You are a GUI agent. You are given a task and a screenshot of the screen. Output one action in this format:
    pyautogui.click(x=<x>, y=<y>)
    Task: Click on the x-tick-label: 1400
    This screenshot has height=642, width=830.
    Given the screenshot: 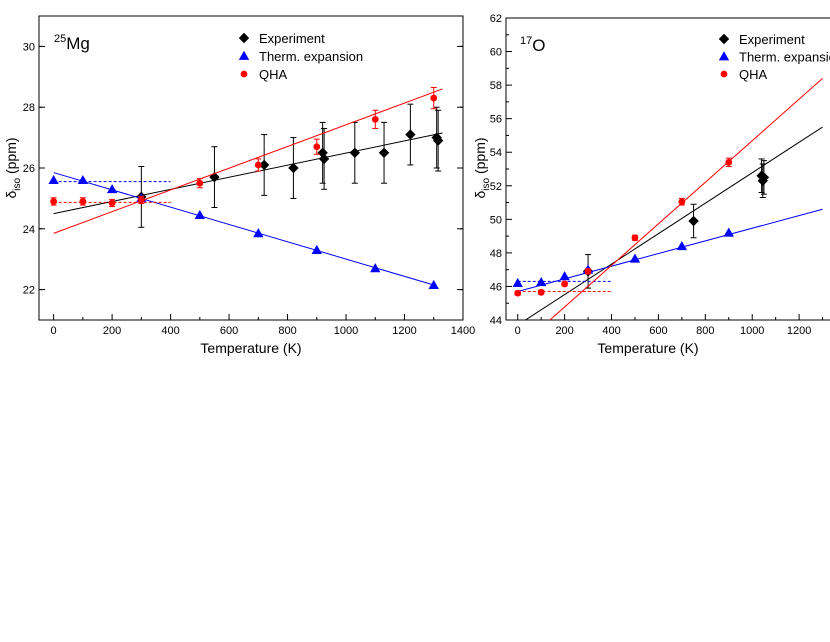 What is the action you would take?
    pyautogui.click(x=463, y=331)
    